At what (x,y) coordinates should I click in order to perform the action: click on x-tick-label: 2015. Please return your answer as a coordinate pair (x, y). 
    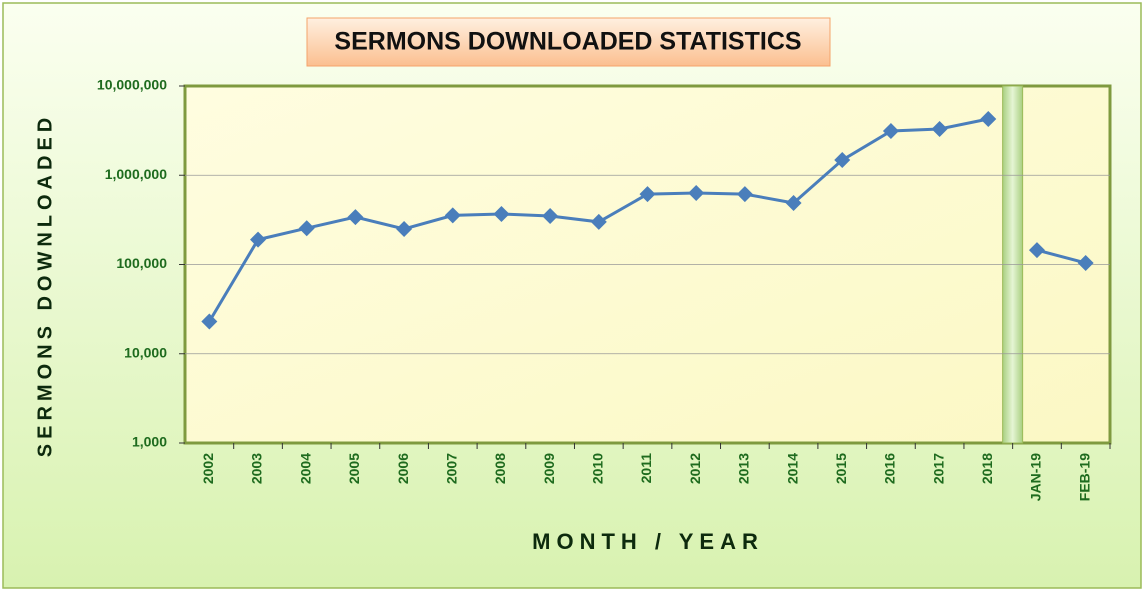
    Looking at the image, I should click on (841, 468).